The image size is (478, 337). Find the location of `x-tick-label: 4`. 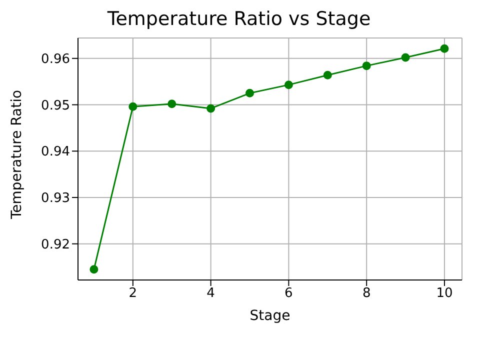

x-tick-label: 4 is located at coordinates (210, 294).